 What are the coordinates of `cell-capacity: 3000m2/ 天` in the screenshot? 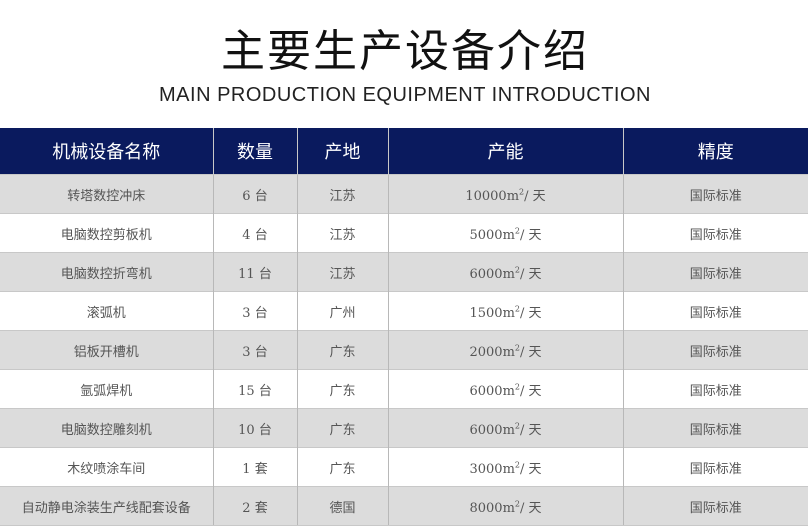 It's located at (505, 467).